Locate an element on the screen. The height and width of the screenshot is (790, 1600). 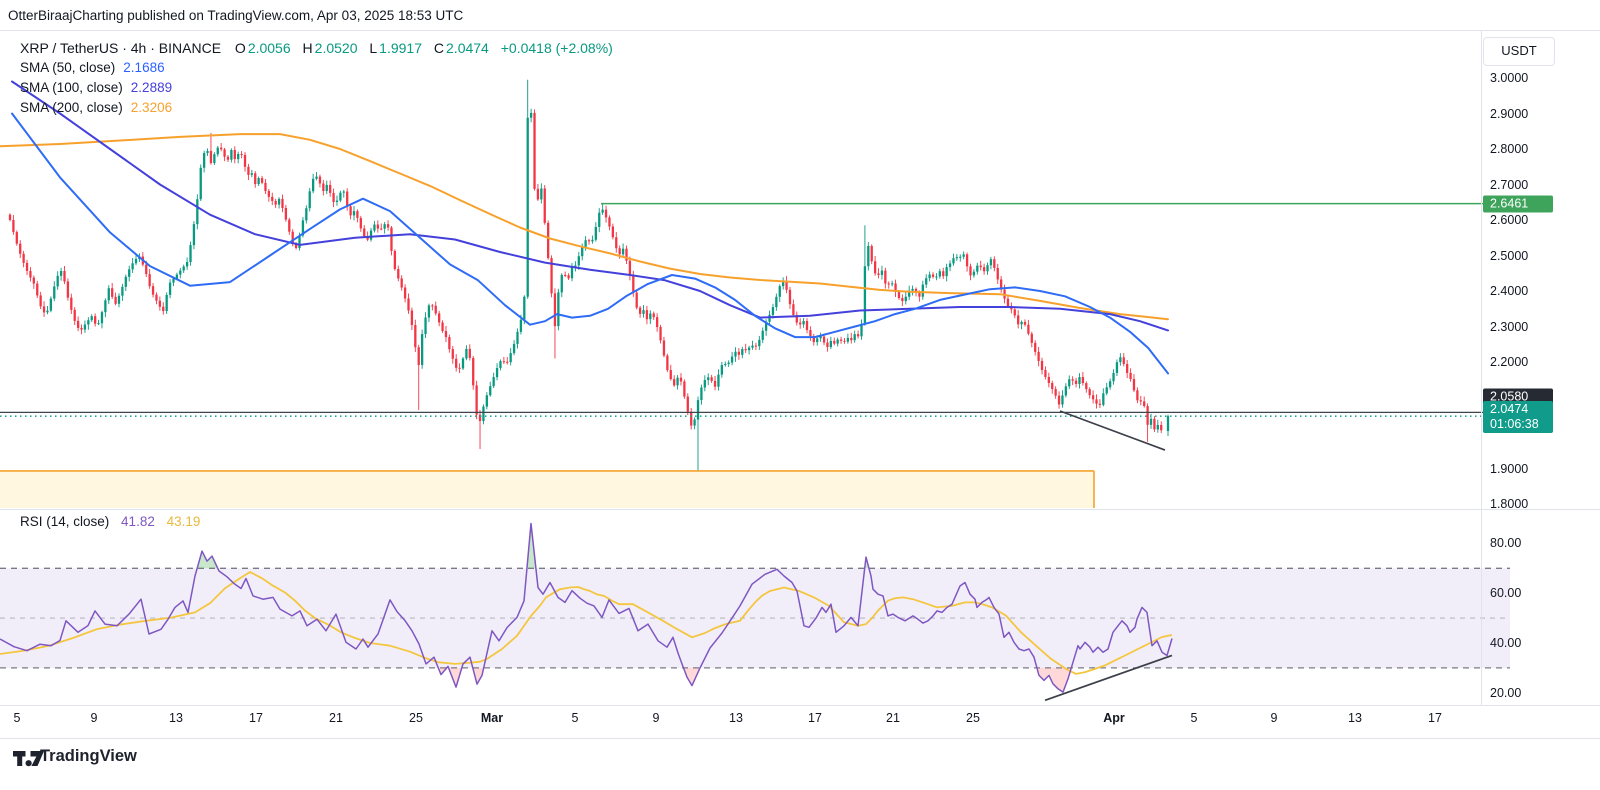
low-value: 1.9917 is located at coordinates (400, 48).